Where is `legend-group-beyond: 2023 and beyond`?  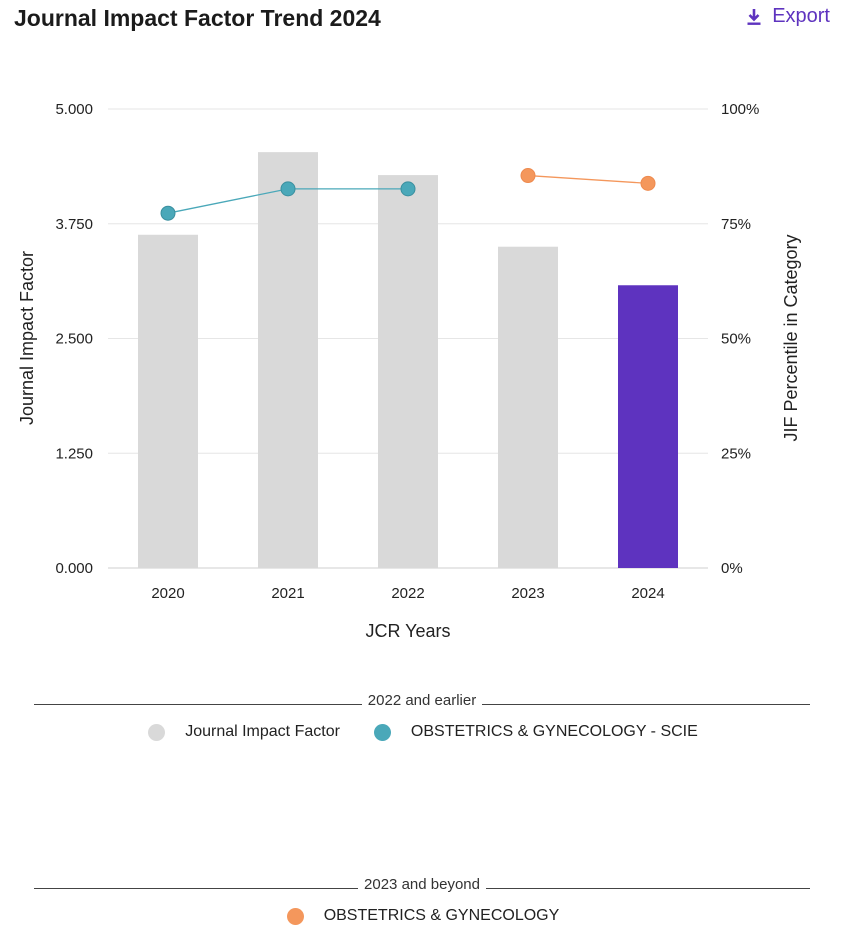
legend-group-beyond: 2023 and beyond is located at coordinates (422, 884).